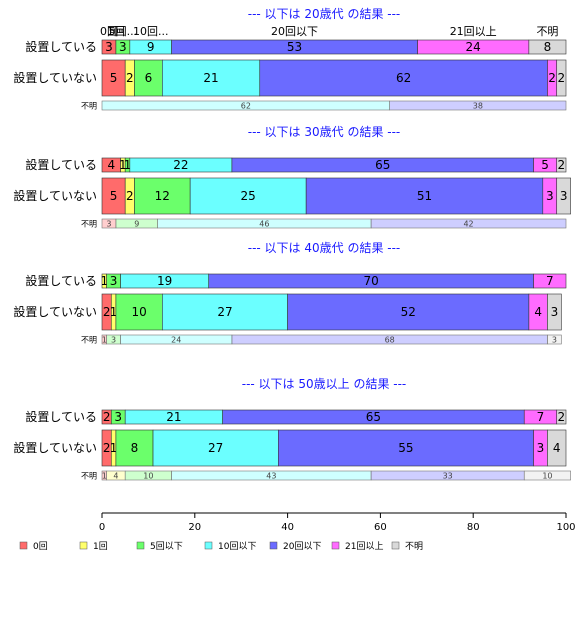 The width and height of the screenshot is (580, 636). I want to click on legend-label: 0回, so click(40, 546).